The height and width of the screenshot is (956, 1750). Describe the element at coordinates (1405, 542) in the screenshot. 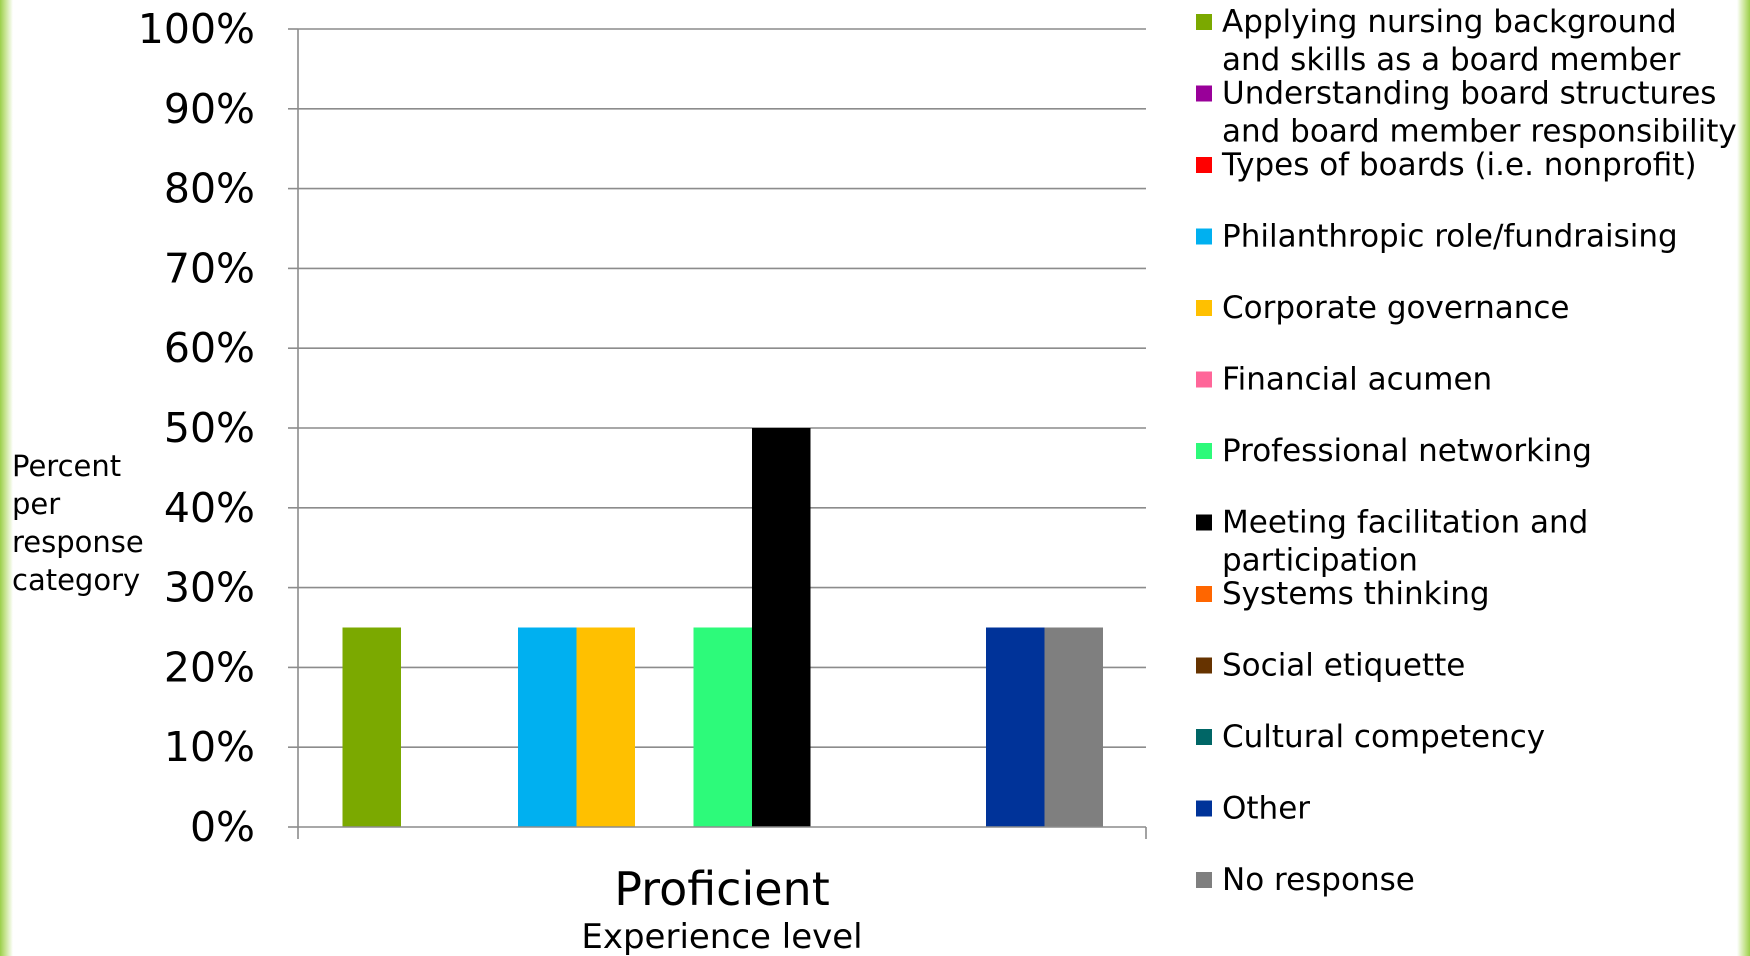

I see `legend-entry: Meeting facilitation and participation` at that location.